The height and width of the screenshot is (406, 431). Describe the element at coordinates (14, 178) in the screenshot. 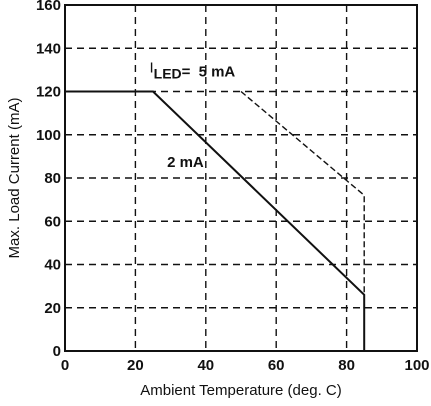

I see `y-axis-label: Max. Load Current (mA)` at that location.